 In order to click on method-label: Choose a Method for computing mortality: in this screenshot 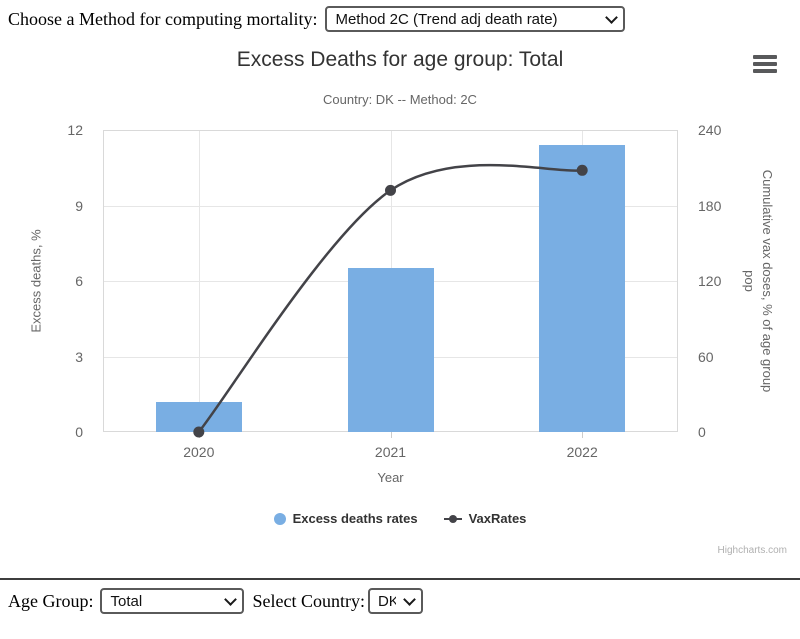, I will do `click(163, 18)`.